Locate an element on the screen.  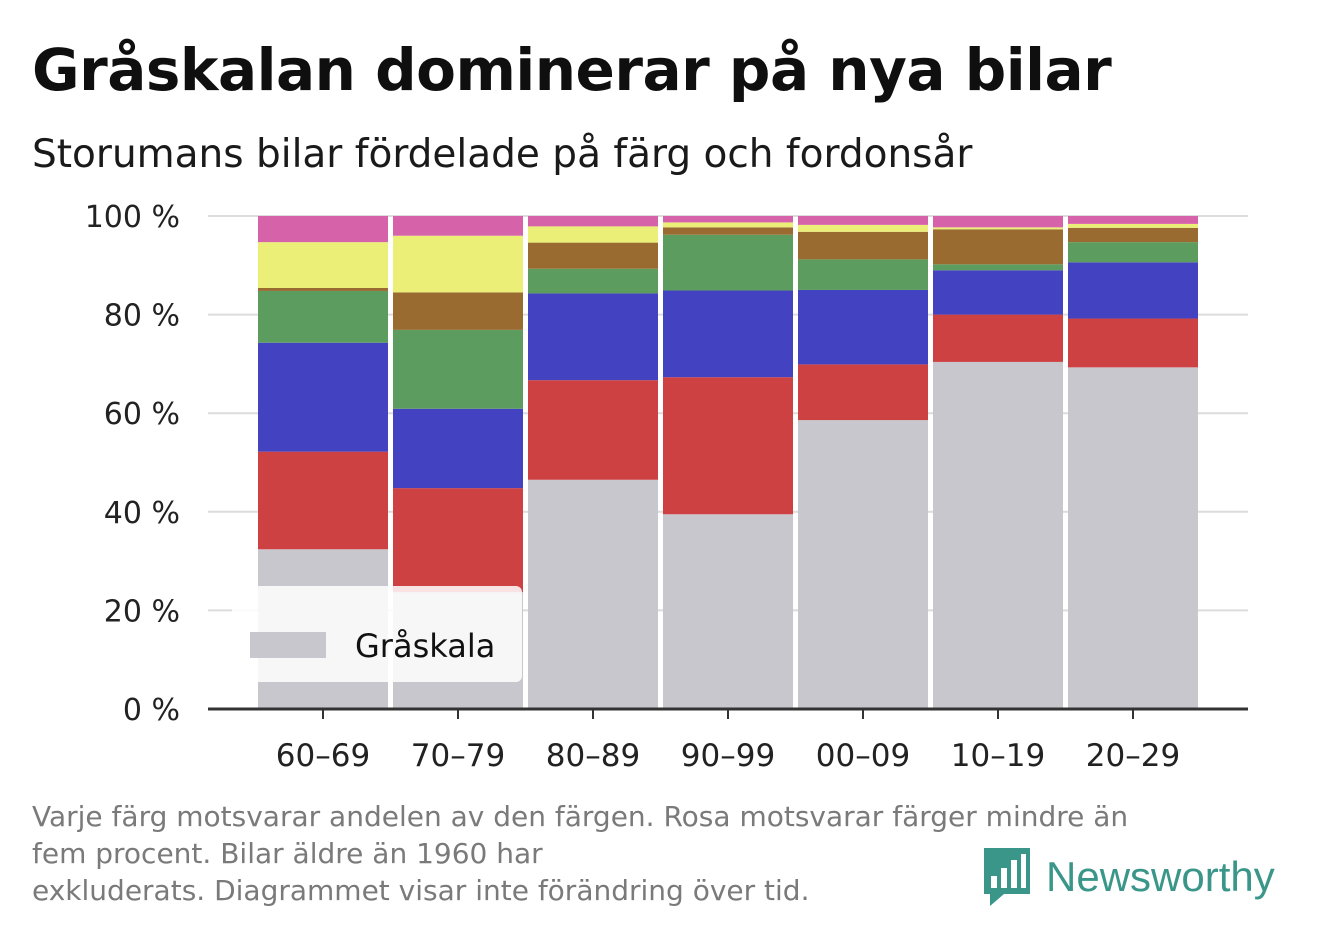
y-tick-label: 40 % is located at coordinates (142, 513).